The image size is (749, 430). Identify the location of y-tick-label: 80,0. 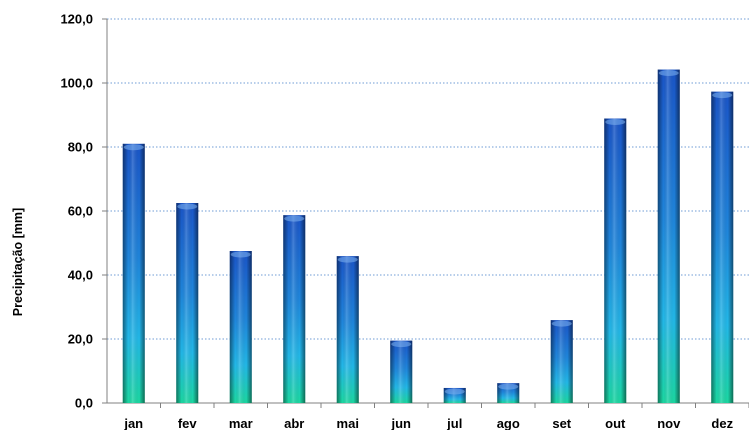
(80, 147).